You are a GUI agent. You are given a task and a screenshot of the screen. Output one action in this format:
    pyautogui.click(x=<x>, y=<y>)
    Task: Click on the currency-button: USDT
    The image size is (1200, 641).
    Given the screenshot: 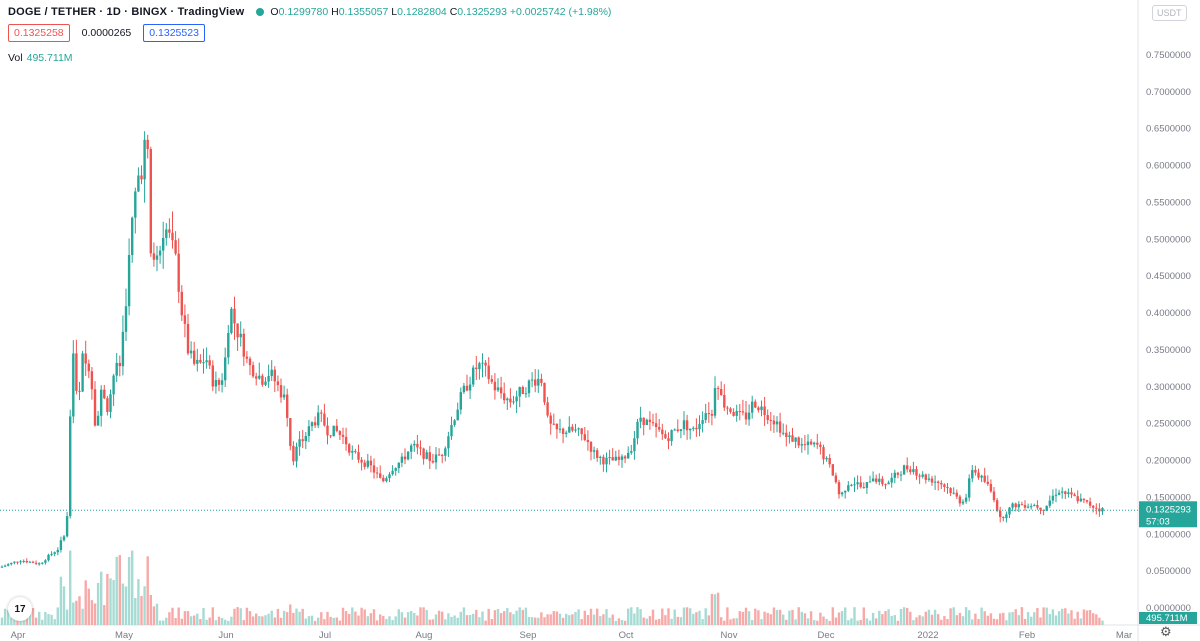 What is the action you would take?
    pyautogui.click(x=1169, y=13)
    